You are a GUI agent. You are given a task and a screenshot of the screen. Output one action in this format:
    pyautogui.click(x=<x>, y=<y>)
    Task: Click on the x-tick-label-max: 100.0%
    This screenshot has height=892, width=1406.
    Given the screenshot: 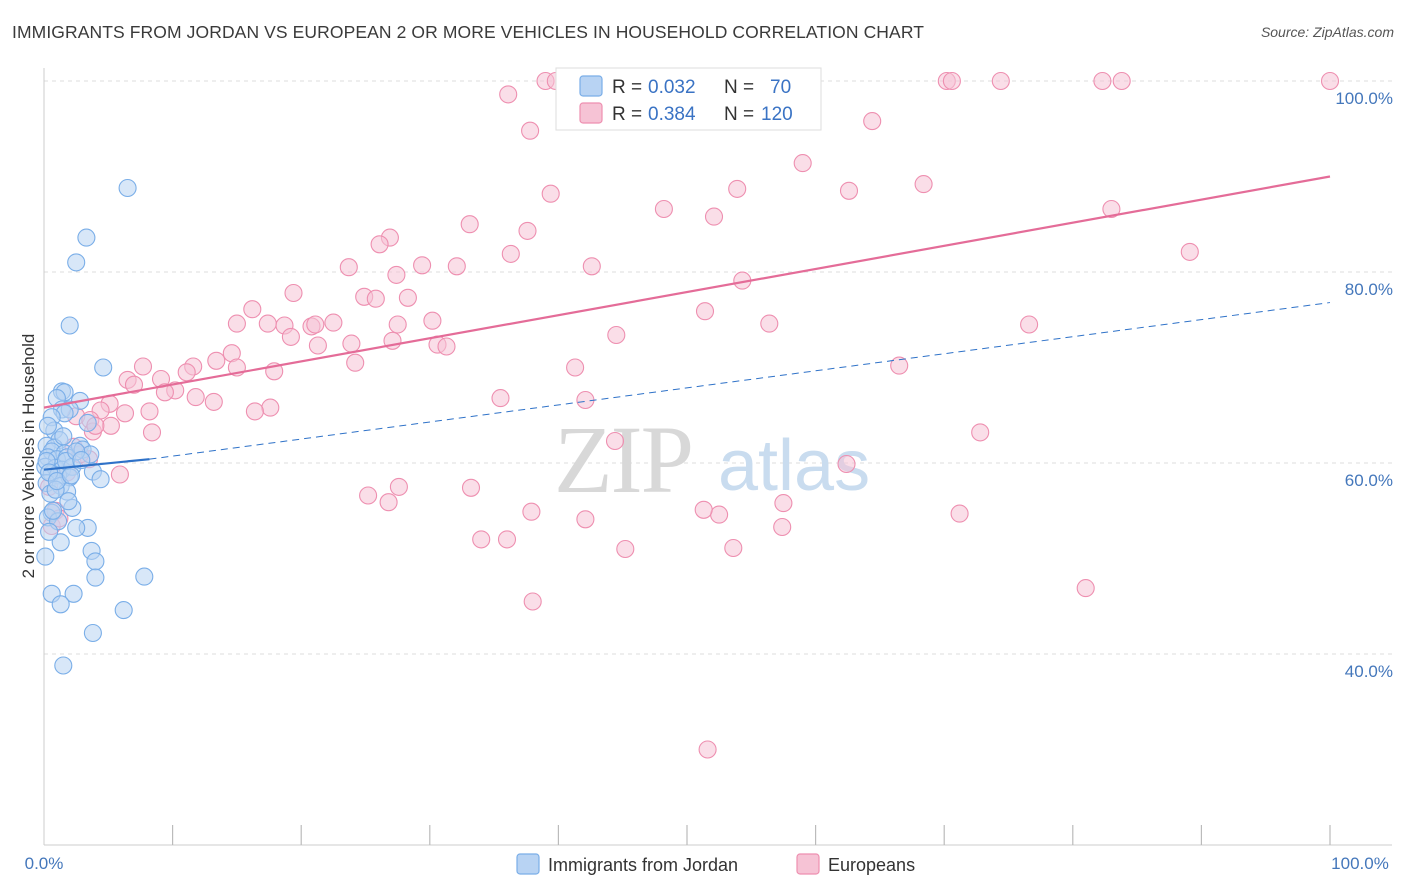 What is the action you would take?
    pyautogui.click(x=1360, y=863)
    